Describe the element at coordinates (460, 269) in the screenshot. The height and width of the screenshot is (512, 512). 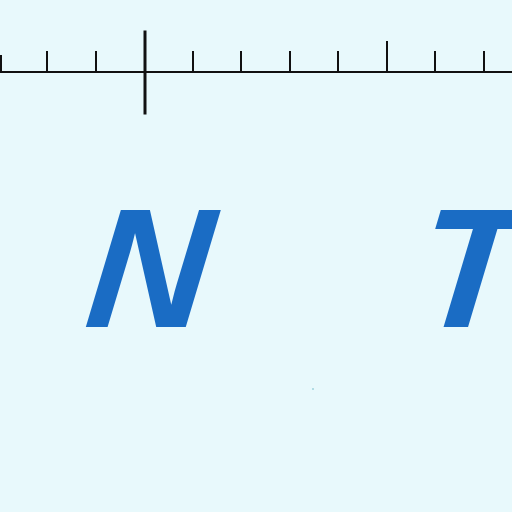
I see `letter-t: T` at that location.